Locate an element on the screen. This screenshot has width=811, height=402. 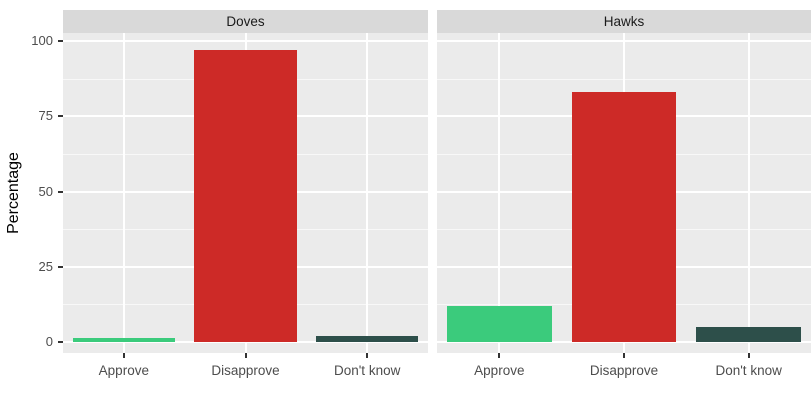
bar-doves-approve is located at coordinates (123, 339).